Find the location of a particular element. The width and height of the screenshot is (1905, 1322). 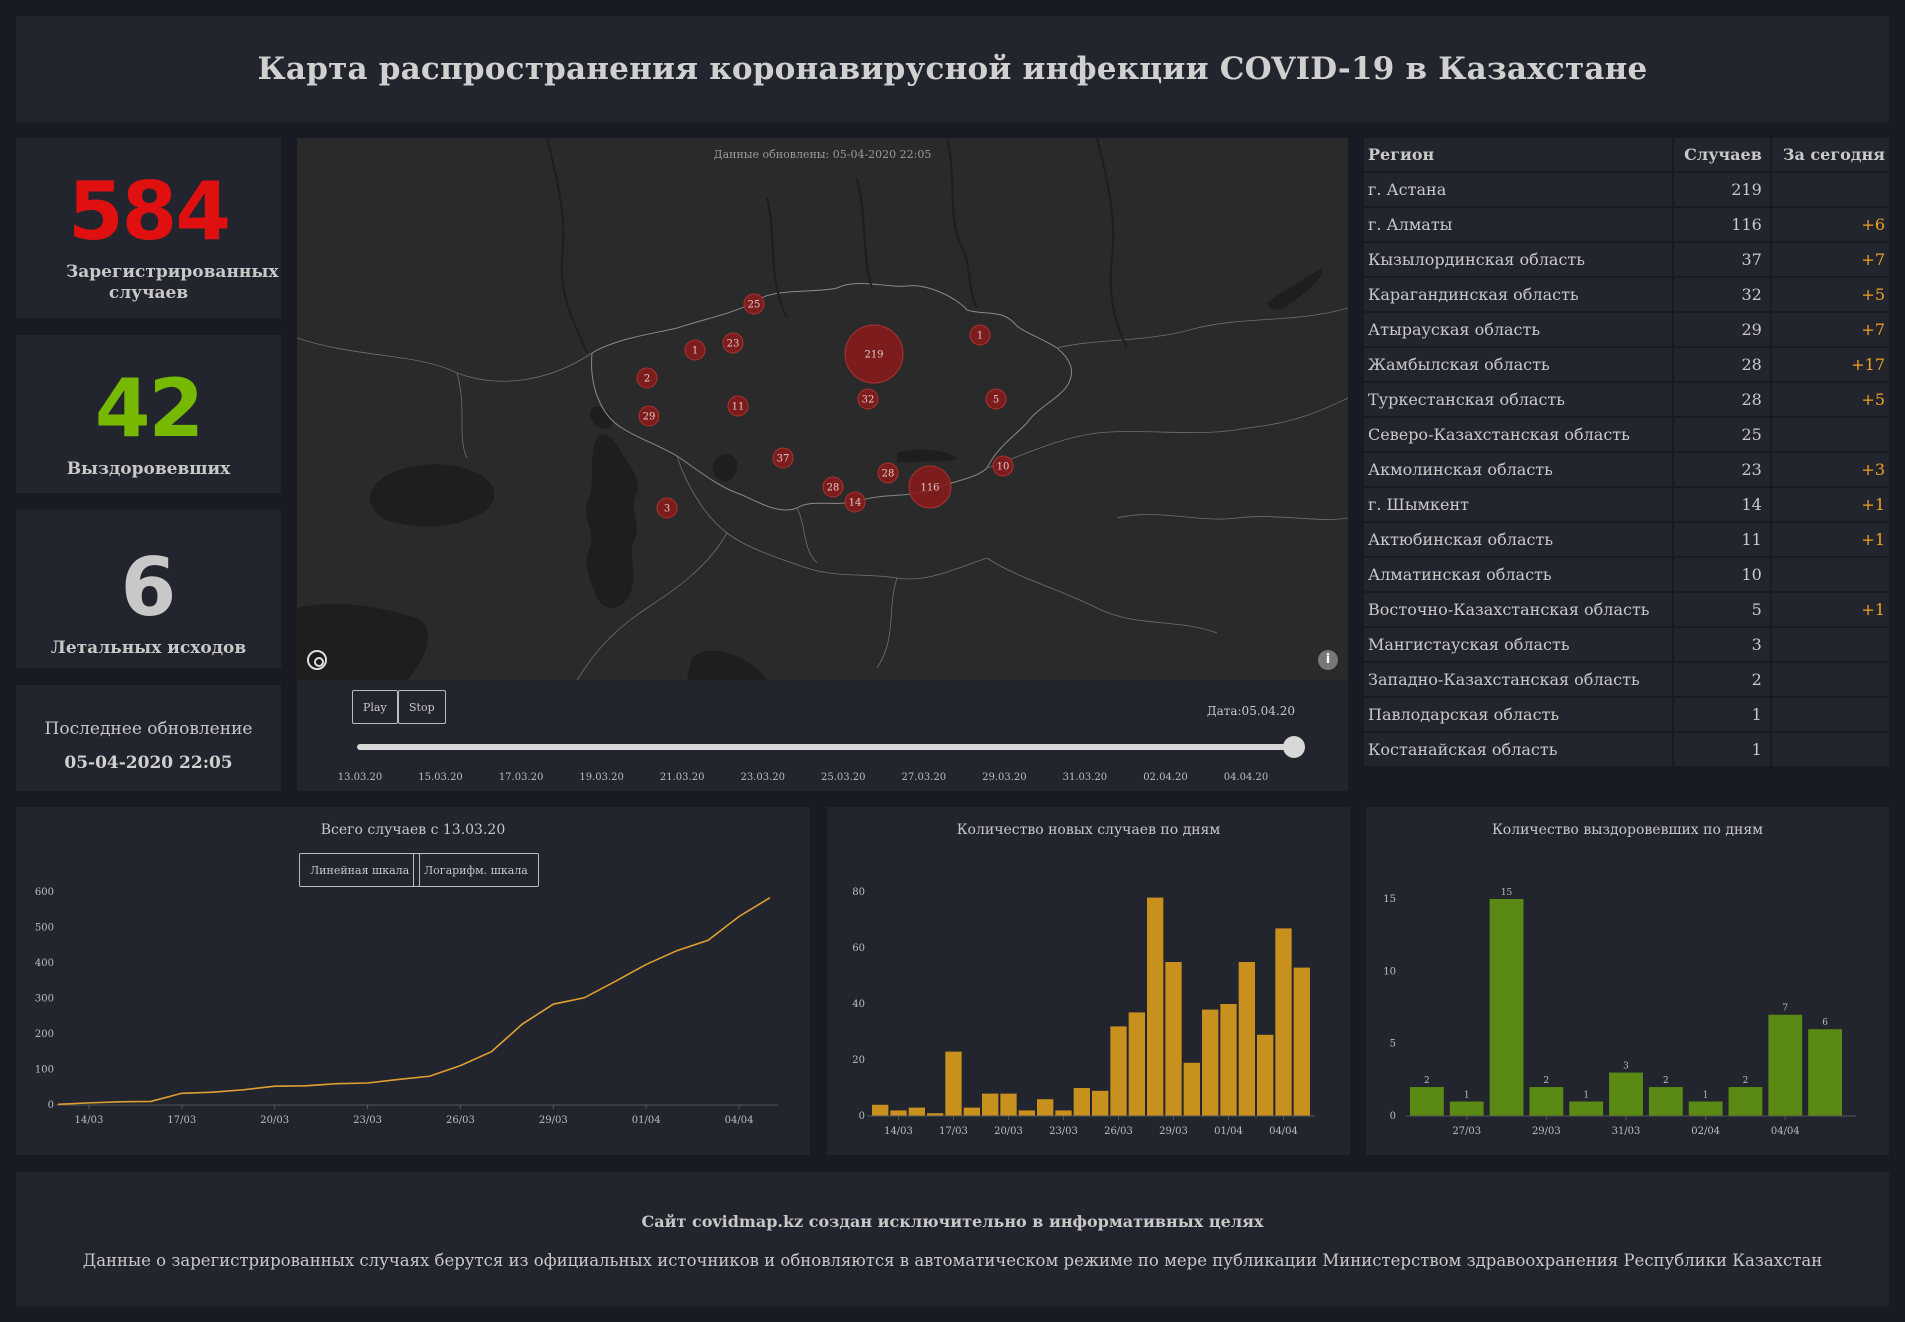

slider-tick-label: 19.03.20 is located at coordinates (601, 777).